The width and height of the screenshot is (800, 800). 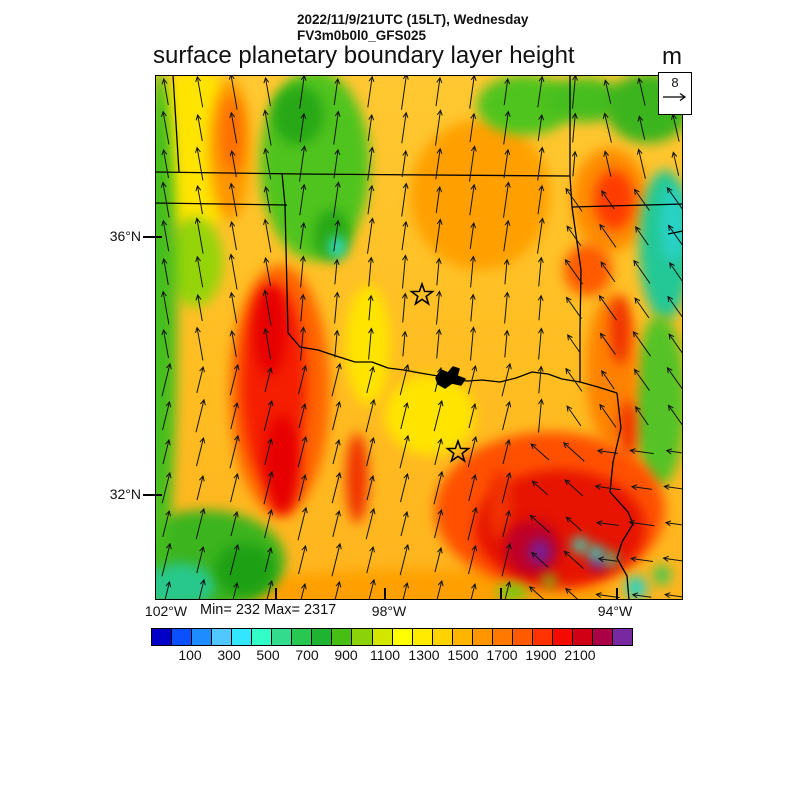 I want to click on state-border-kansas-south-37n, so click(x=363, y=174).